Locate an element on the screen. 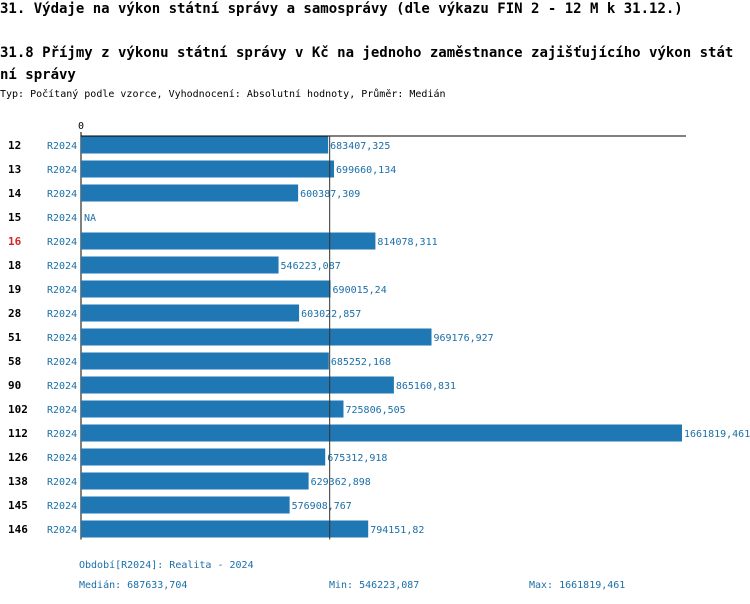 Image resolution: width=750 pixels, height=604 pixels. value-label: NA is located at coordinates (90, 218).